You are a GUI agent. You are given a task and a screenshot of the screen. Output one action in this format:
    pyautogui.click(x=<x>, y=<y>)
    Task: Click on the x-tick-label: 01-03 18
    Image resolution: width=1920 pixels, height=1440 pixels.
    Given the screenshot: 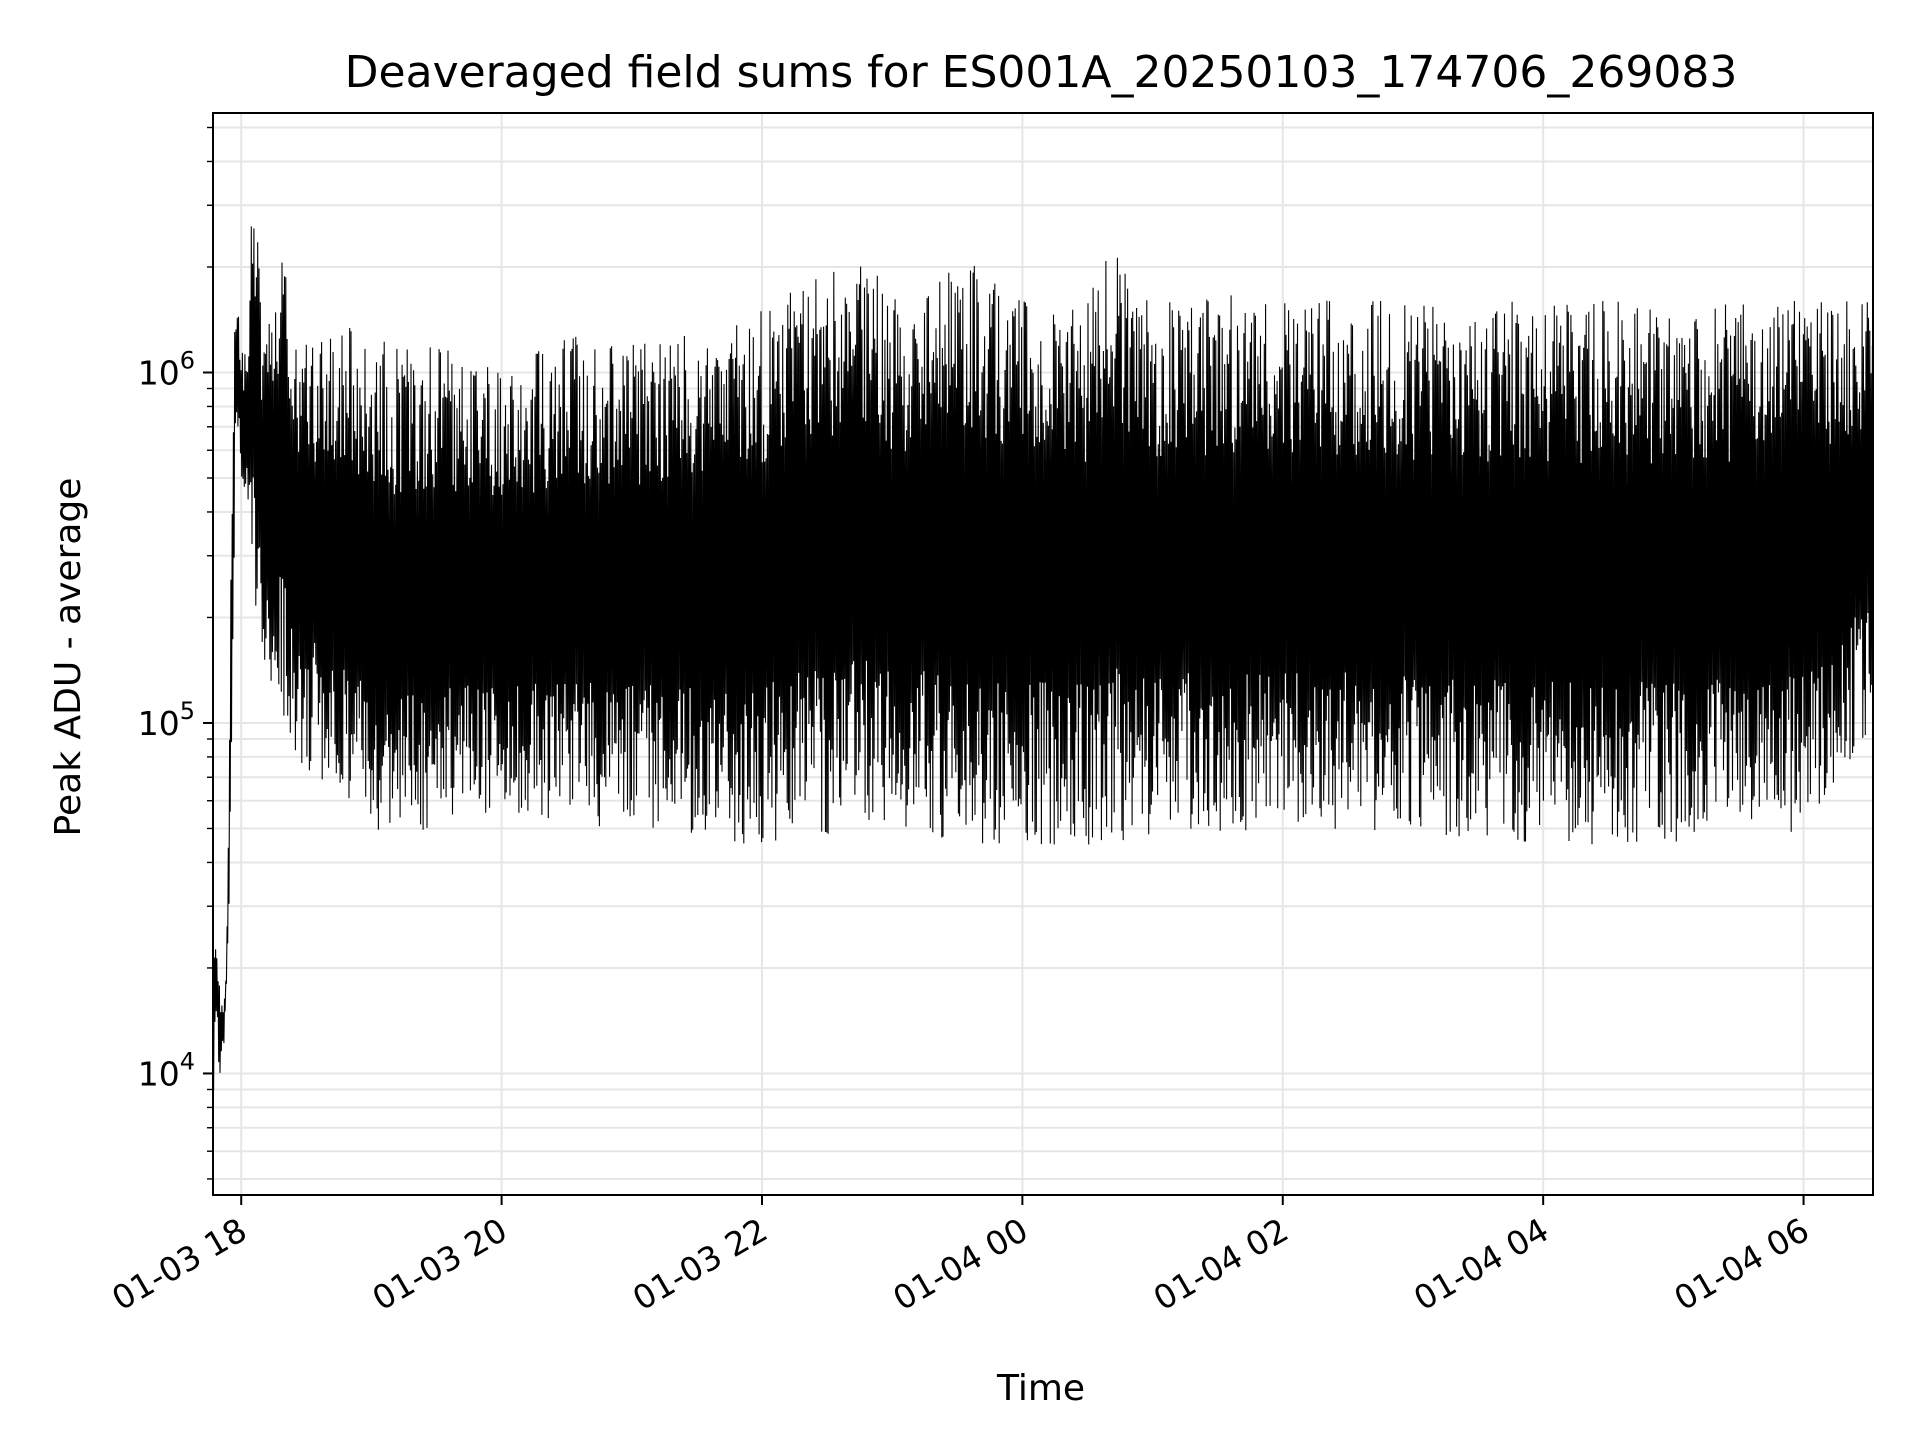 What is the action you would take?
    pyautogui.click(x=179, y=1264)
    